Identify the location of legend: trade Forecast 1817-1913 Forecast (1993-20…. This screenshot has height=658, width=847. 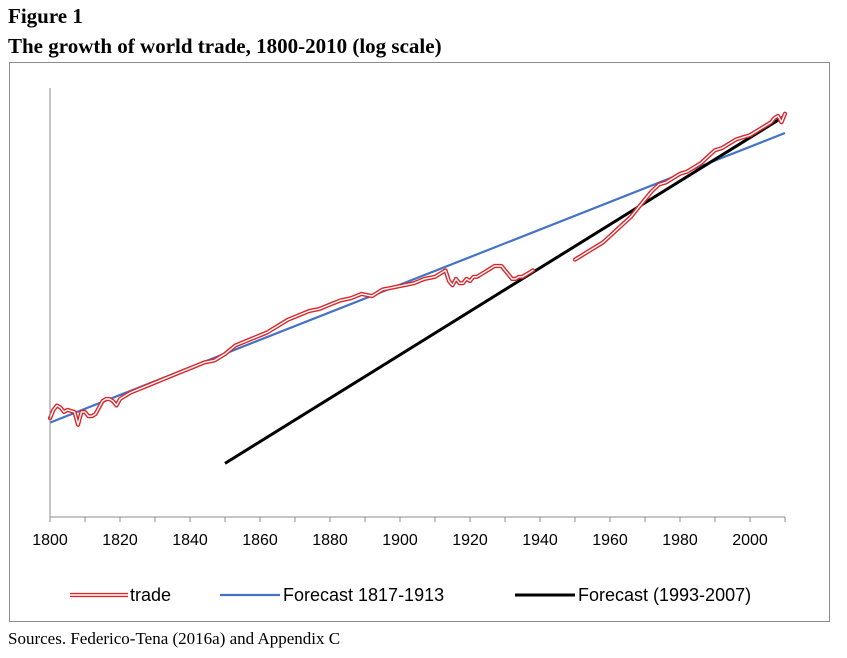
(410, 595).